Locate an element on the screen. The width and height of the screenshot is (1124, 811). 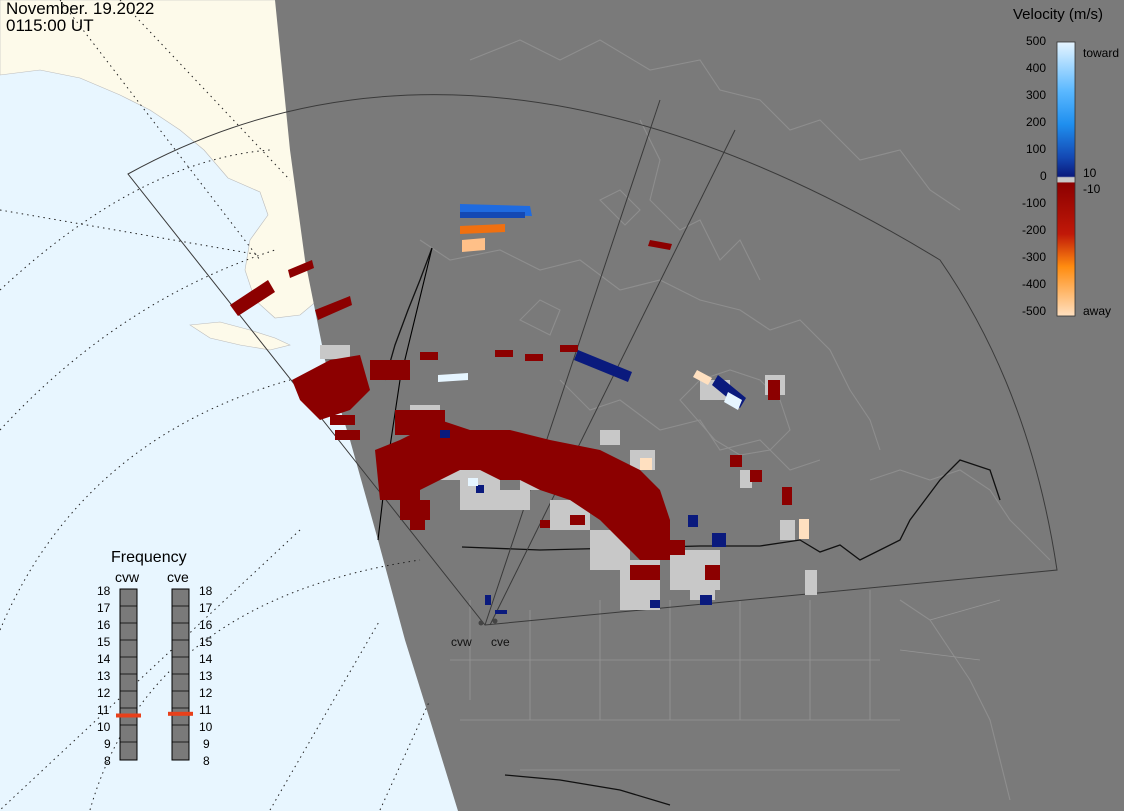
frequency-marker-cvw is located at coordinates (128, 715).